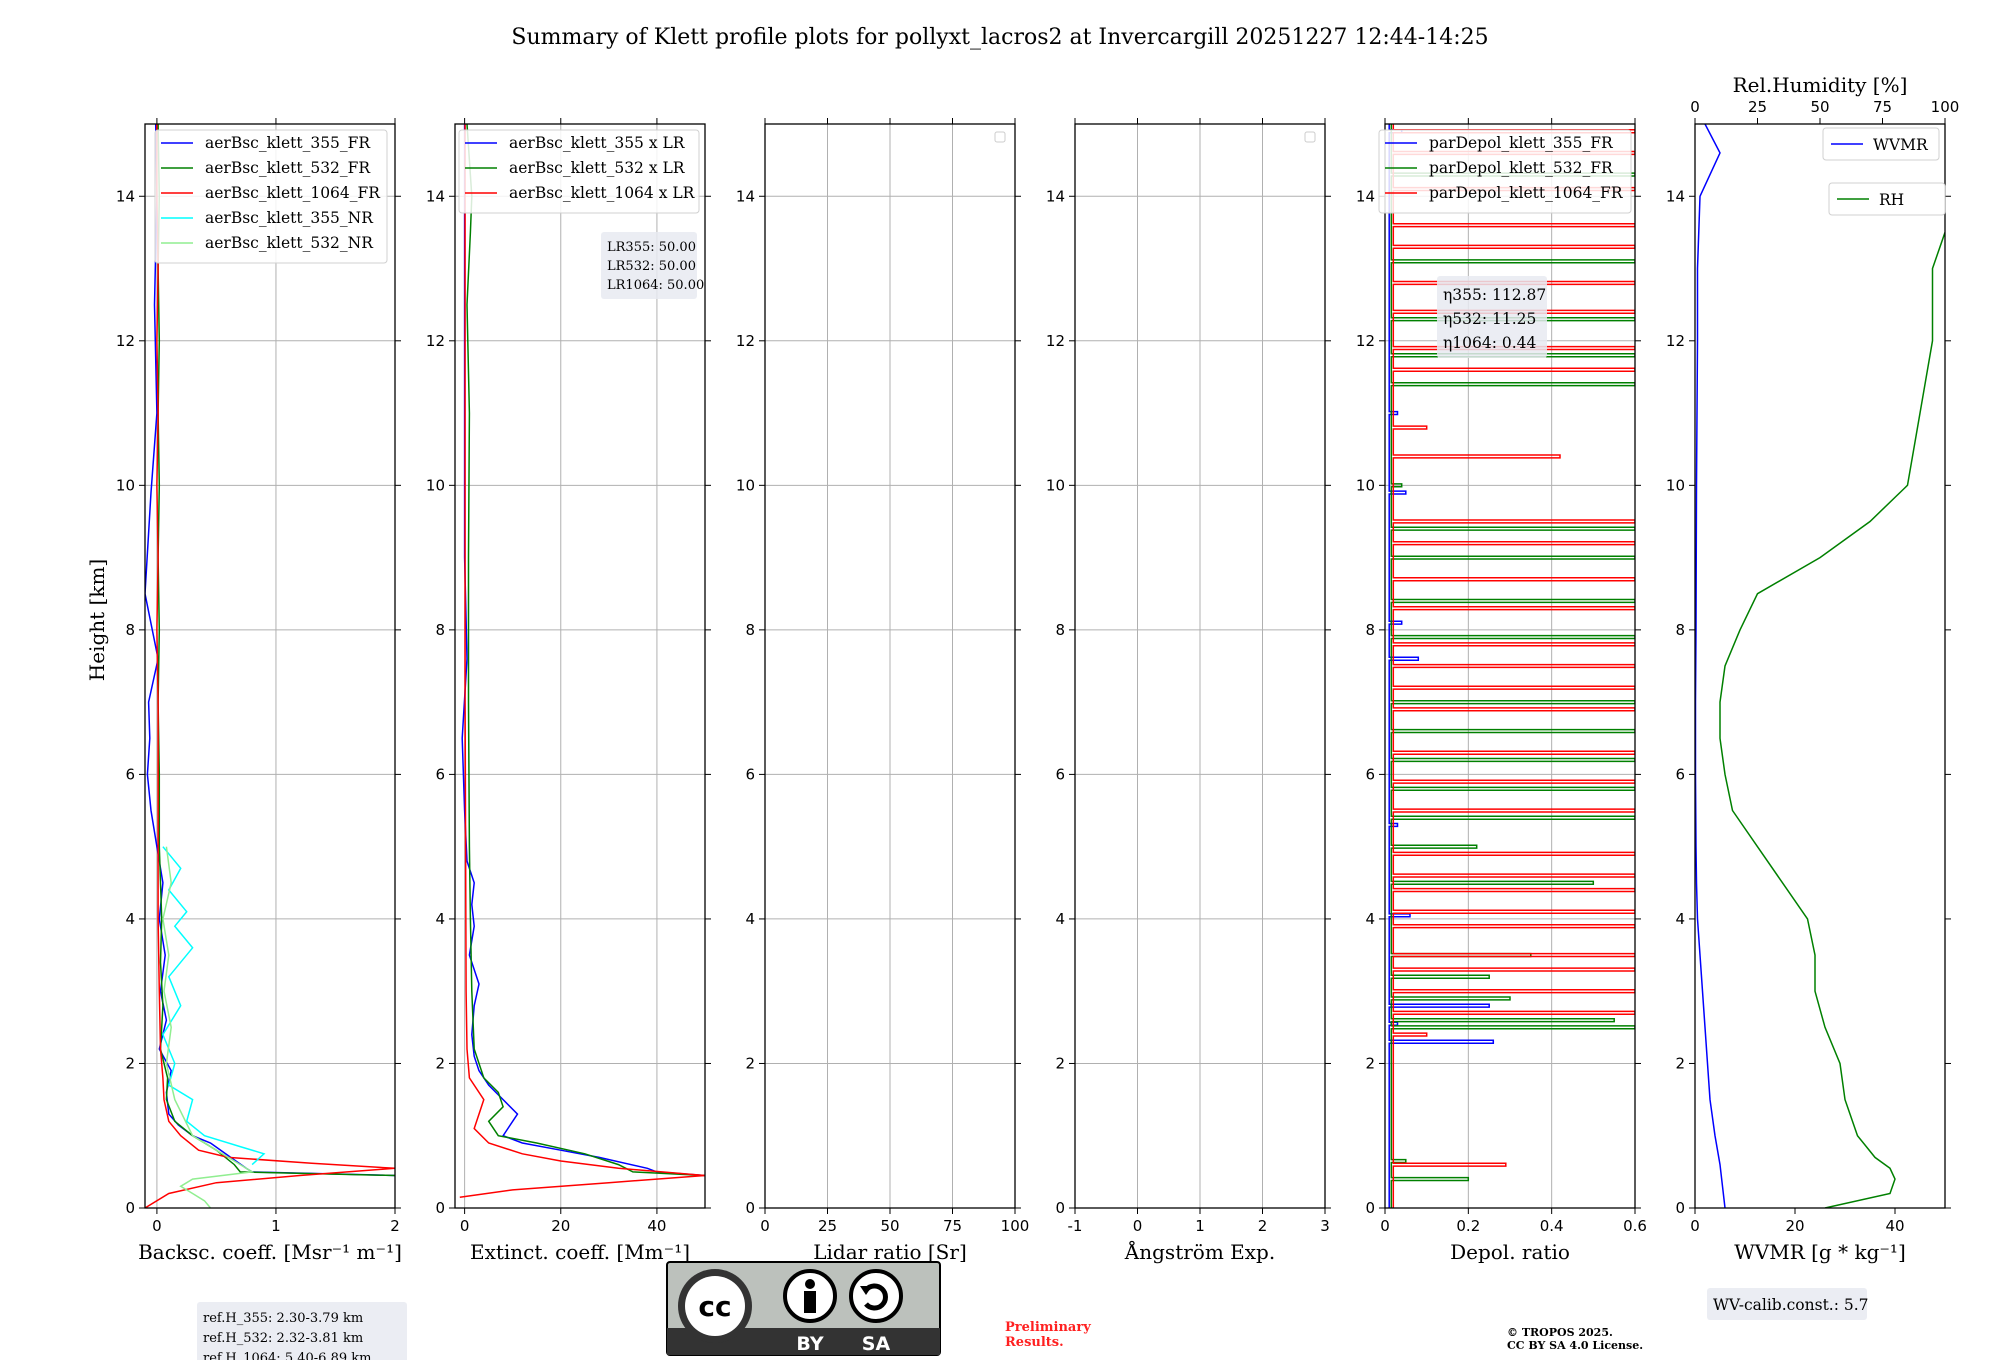  What do you see at coordinates (1820, 85) in the screenshot?
I see `top-x-axis-label: Rel.Humidity [%]` at bounding box center [1820, 85].